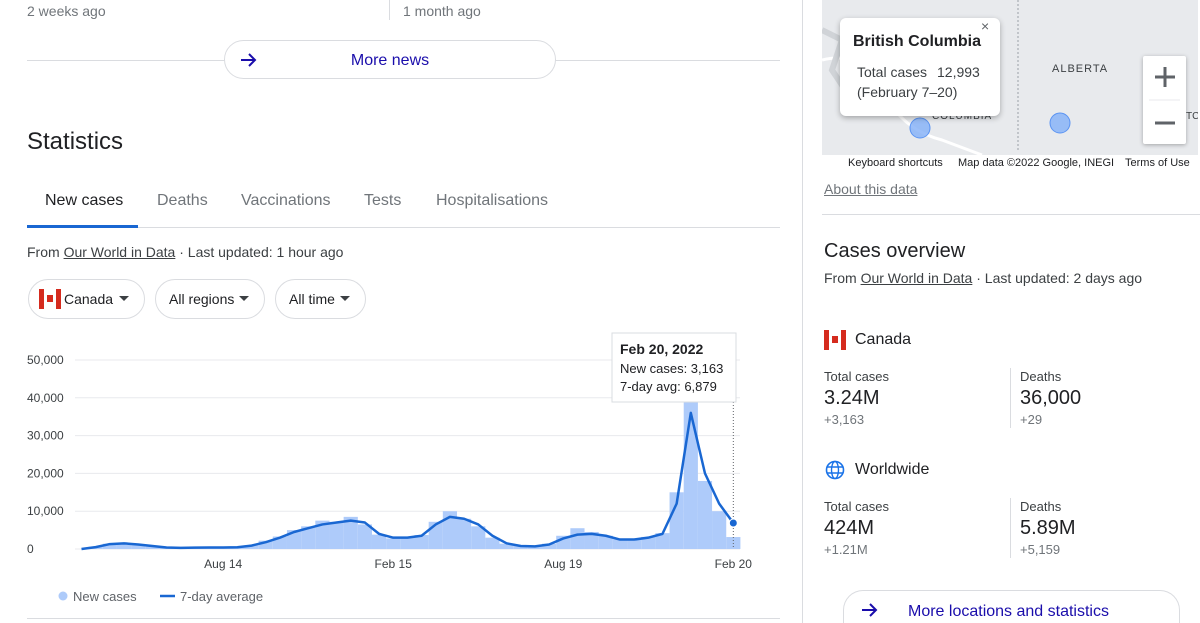 This screenshot has height=623, width=1200. What do you see at coordinates (958, 72) in the screenshot?
I see `popup-value: 12,993` at bounding box center [958, 72].